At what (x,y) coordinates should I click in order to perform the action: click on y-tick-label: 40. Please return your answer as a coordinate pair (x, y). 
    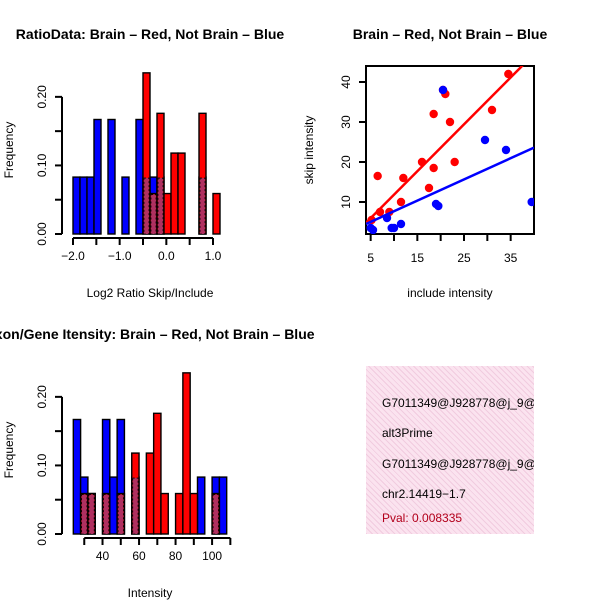
    Looking at the image, I should click on (346, 82).